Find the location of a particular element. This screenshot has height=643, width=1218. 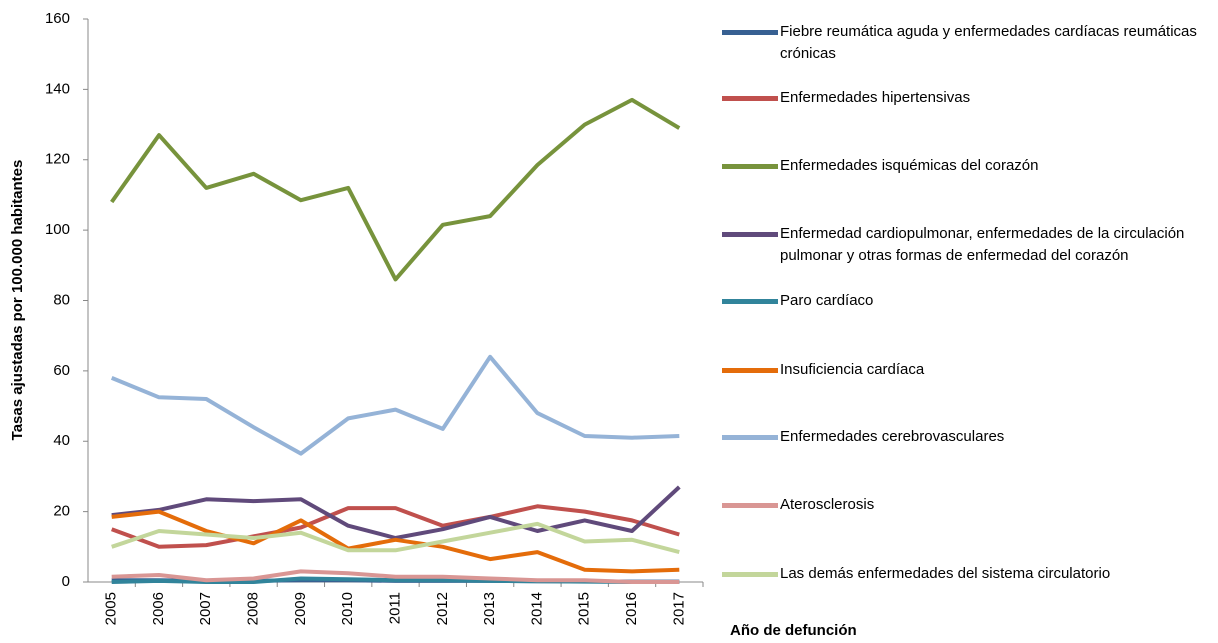

legend-label: Paro cardíaco is located at coordinates (827, 300).